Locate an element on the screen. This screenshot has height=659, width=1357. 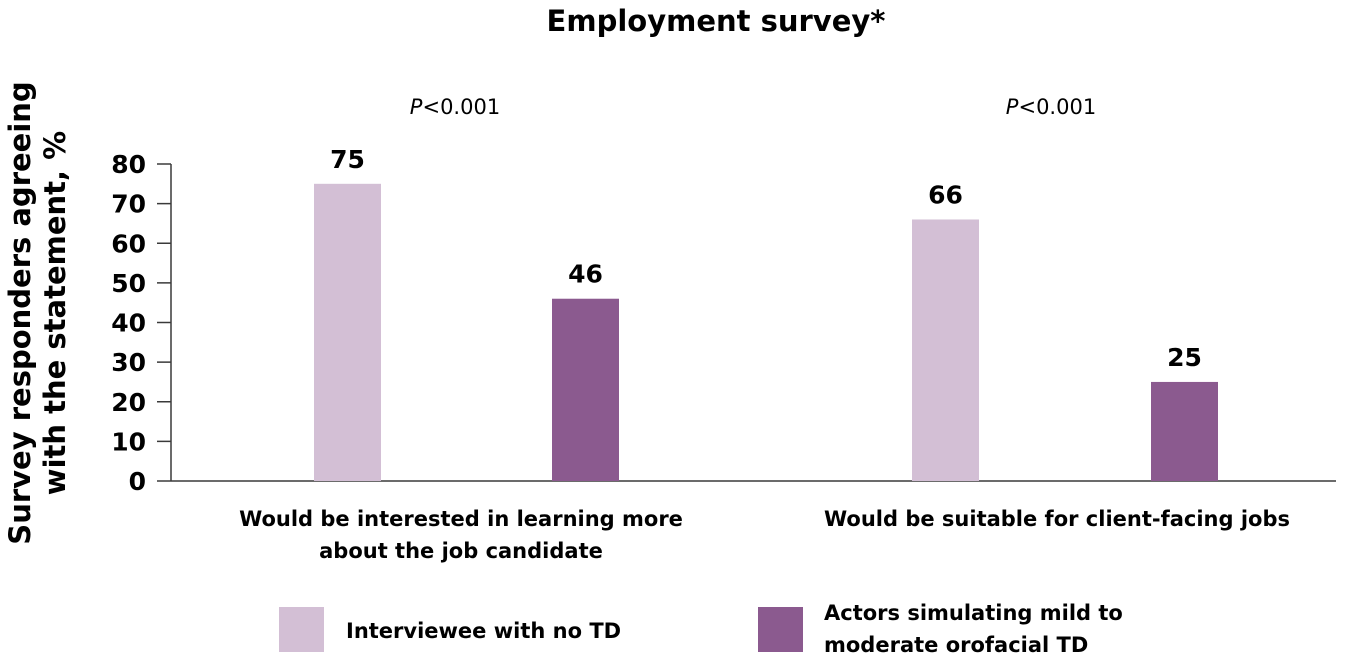
category-label: about the job candidate is located at coordinates (461, 551).